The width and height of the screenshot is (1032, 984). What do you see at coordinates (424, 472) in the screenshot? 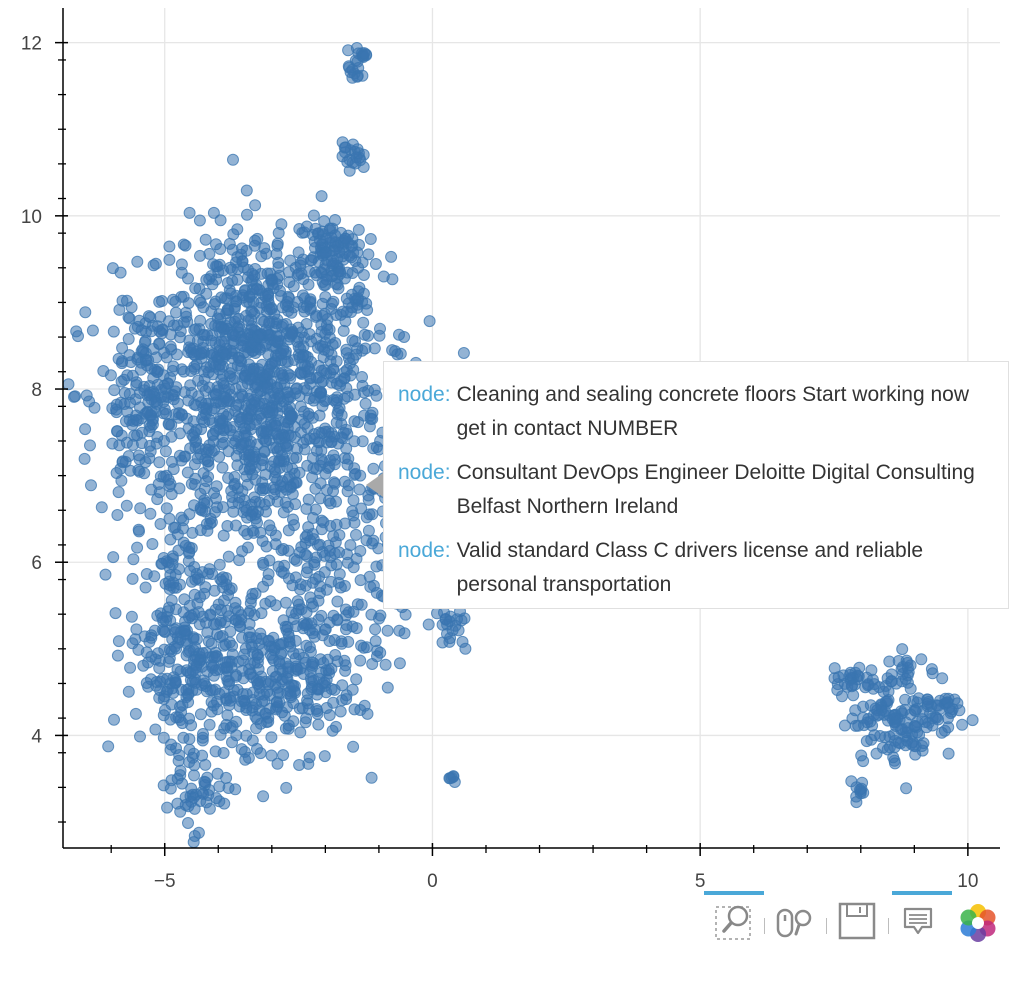
I see `tooltip-key: node:` at bounding box center [424, 472].